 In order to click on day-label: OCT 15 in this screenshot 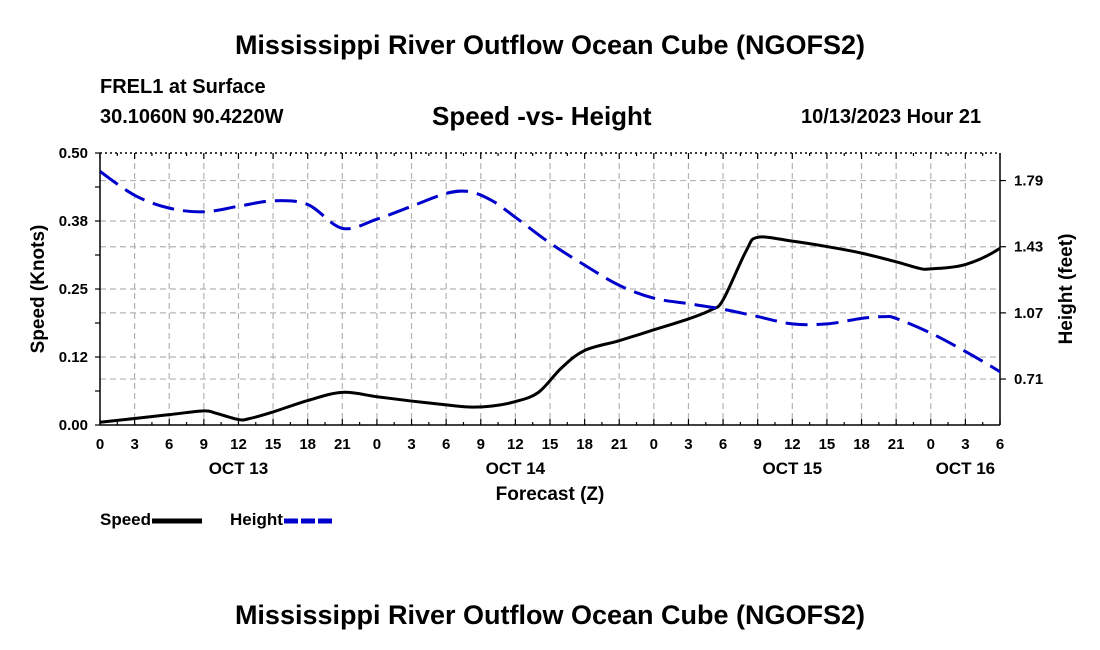, I will do `click(793, 468)`.